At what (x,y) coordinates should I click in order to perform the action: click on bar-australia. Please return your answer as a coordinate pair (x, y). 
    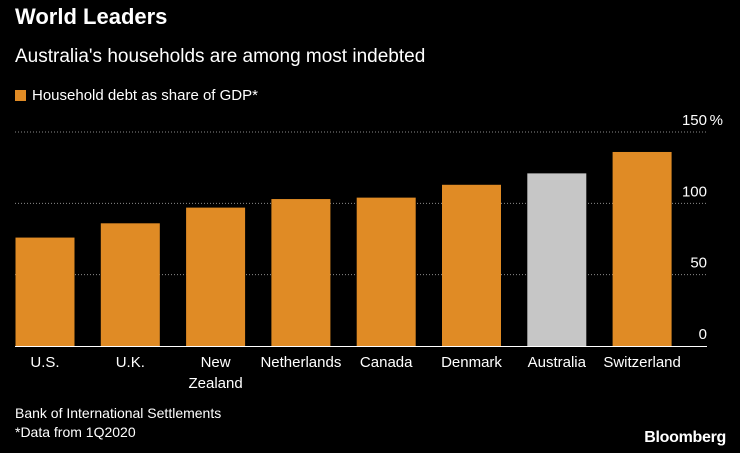
    Looking at the image, I should click on (557, 259).